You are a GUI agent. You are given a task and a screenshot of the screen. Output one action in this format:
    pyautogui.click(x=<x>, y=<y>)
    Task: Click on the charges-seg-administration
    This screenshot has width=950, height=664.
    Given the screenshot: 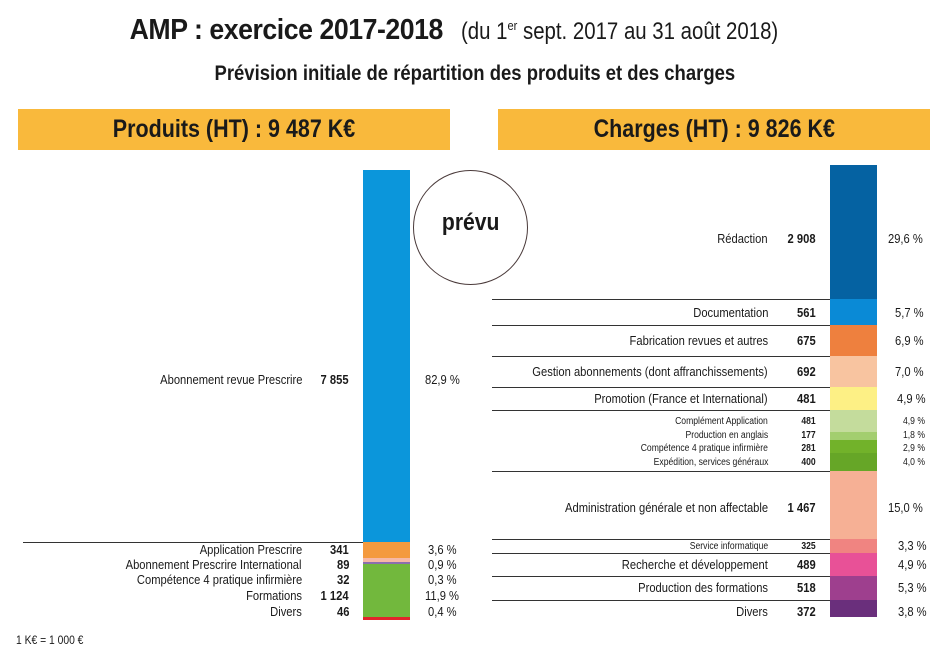 What is the action you would take?
    pyautogui.click(x=853, y=505)
    